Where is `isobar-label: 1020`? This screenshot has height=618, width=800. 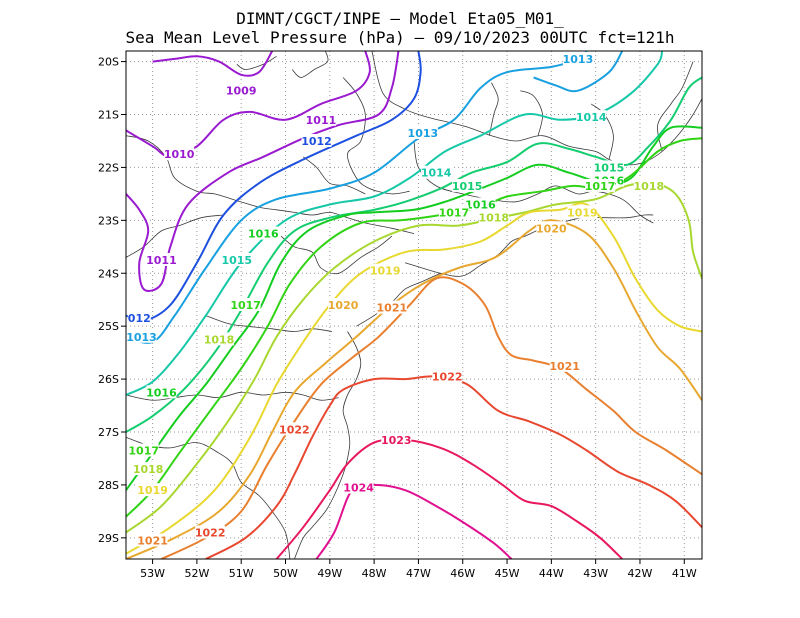 isobar-label: 1020 is located at coordinates (343, 305).